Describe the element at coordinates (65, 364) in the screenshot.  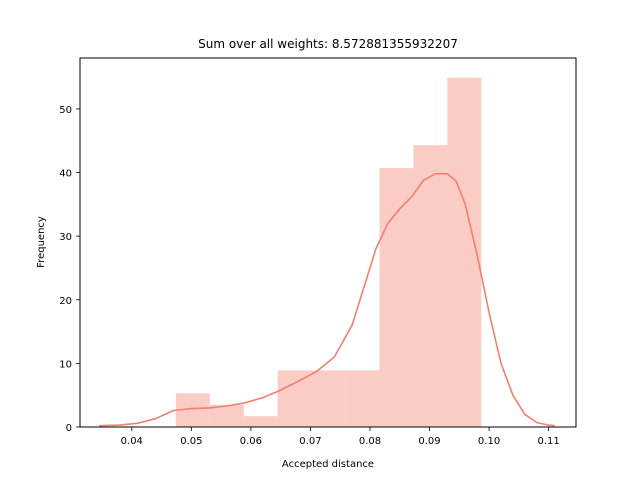
I see `y-tick-label-1: 10` at that location.